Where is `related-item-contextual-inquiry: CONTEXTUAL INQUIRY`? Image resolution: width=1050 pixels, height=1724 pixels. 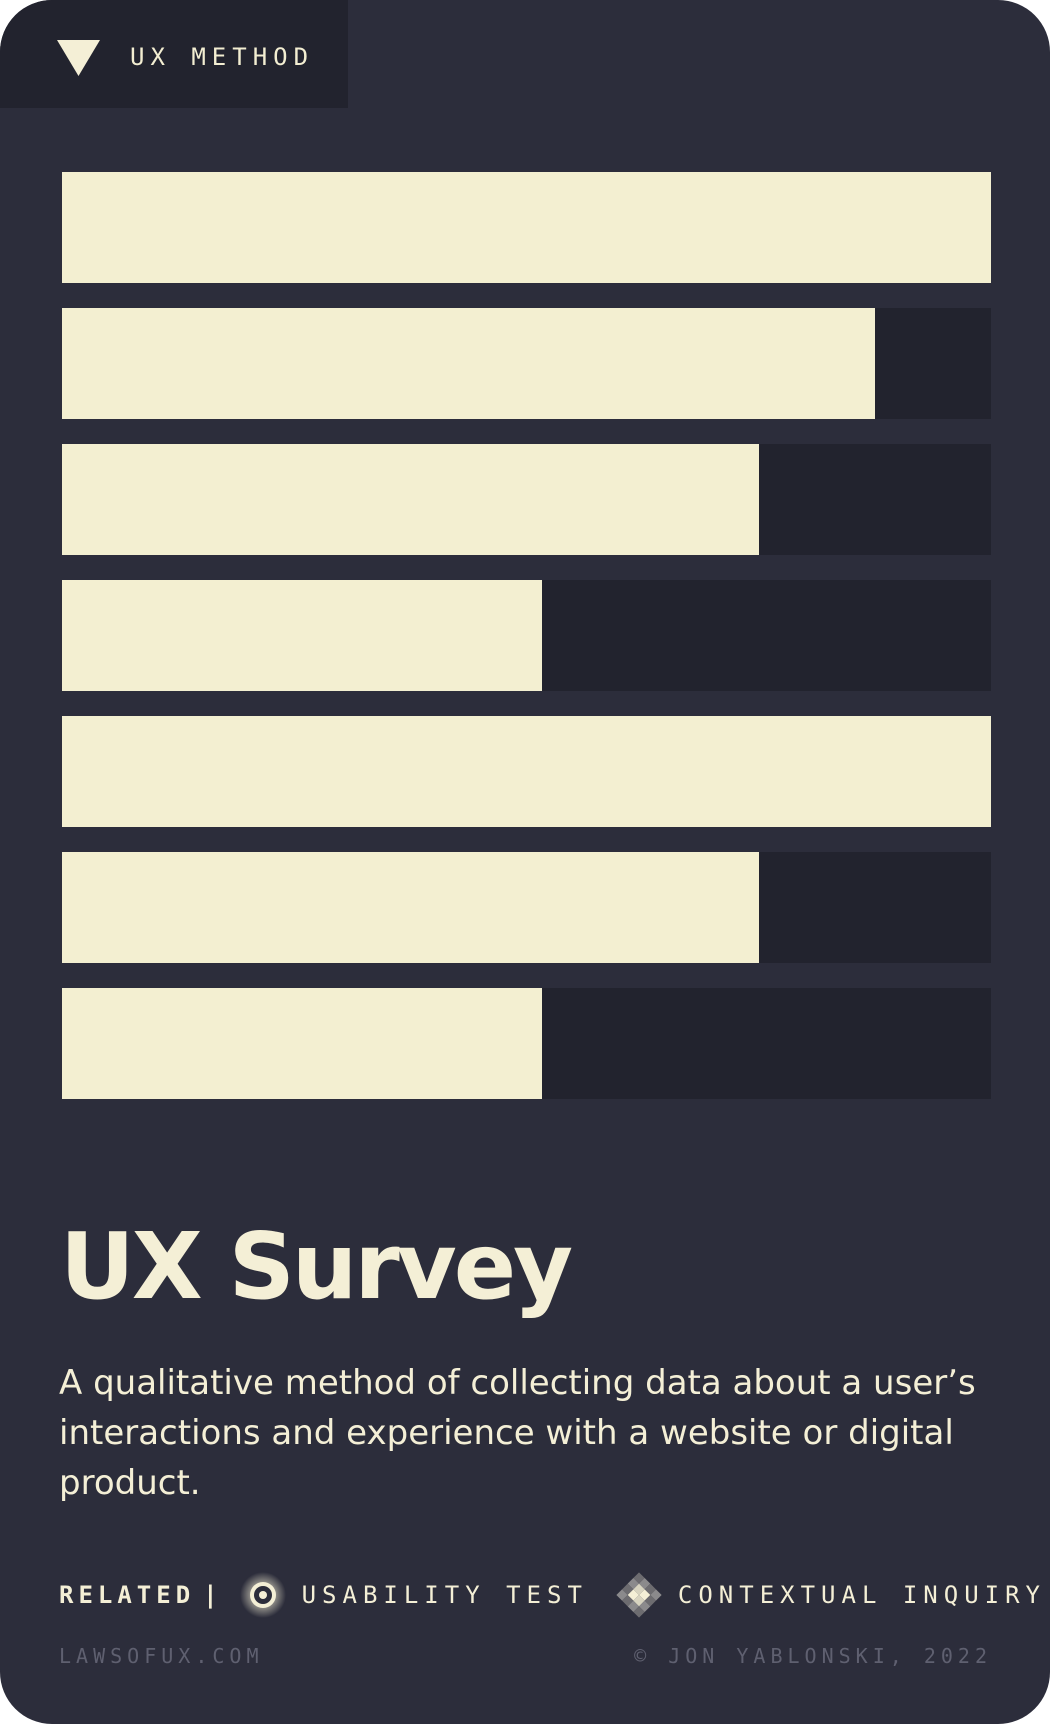
related-item-contextual-inquiry: CONTEXTUAL INQUIRY is located at coordinates (861, 1595).